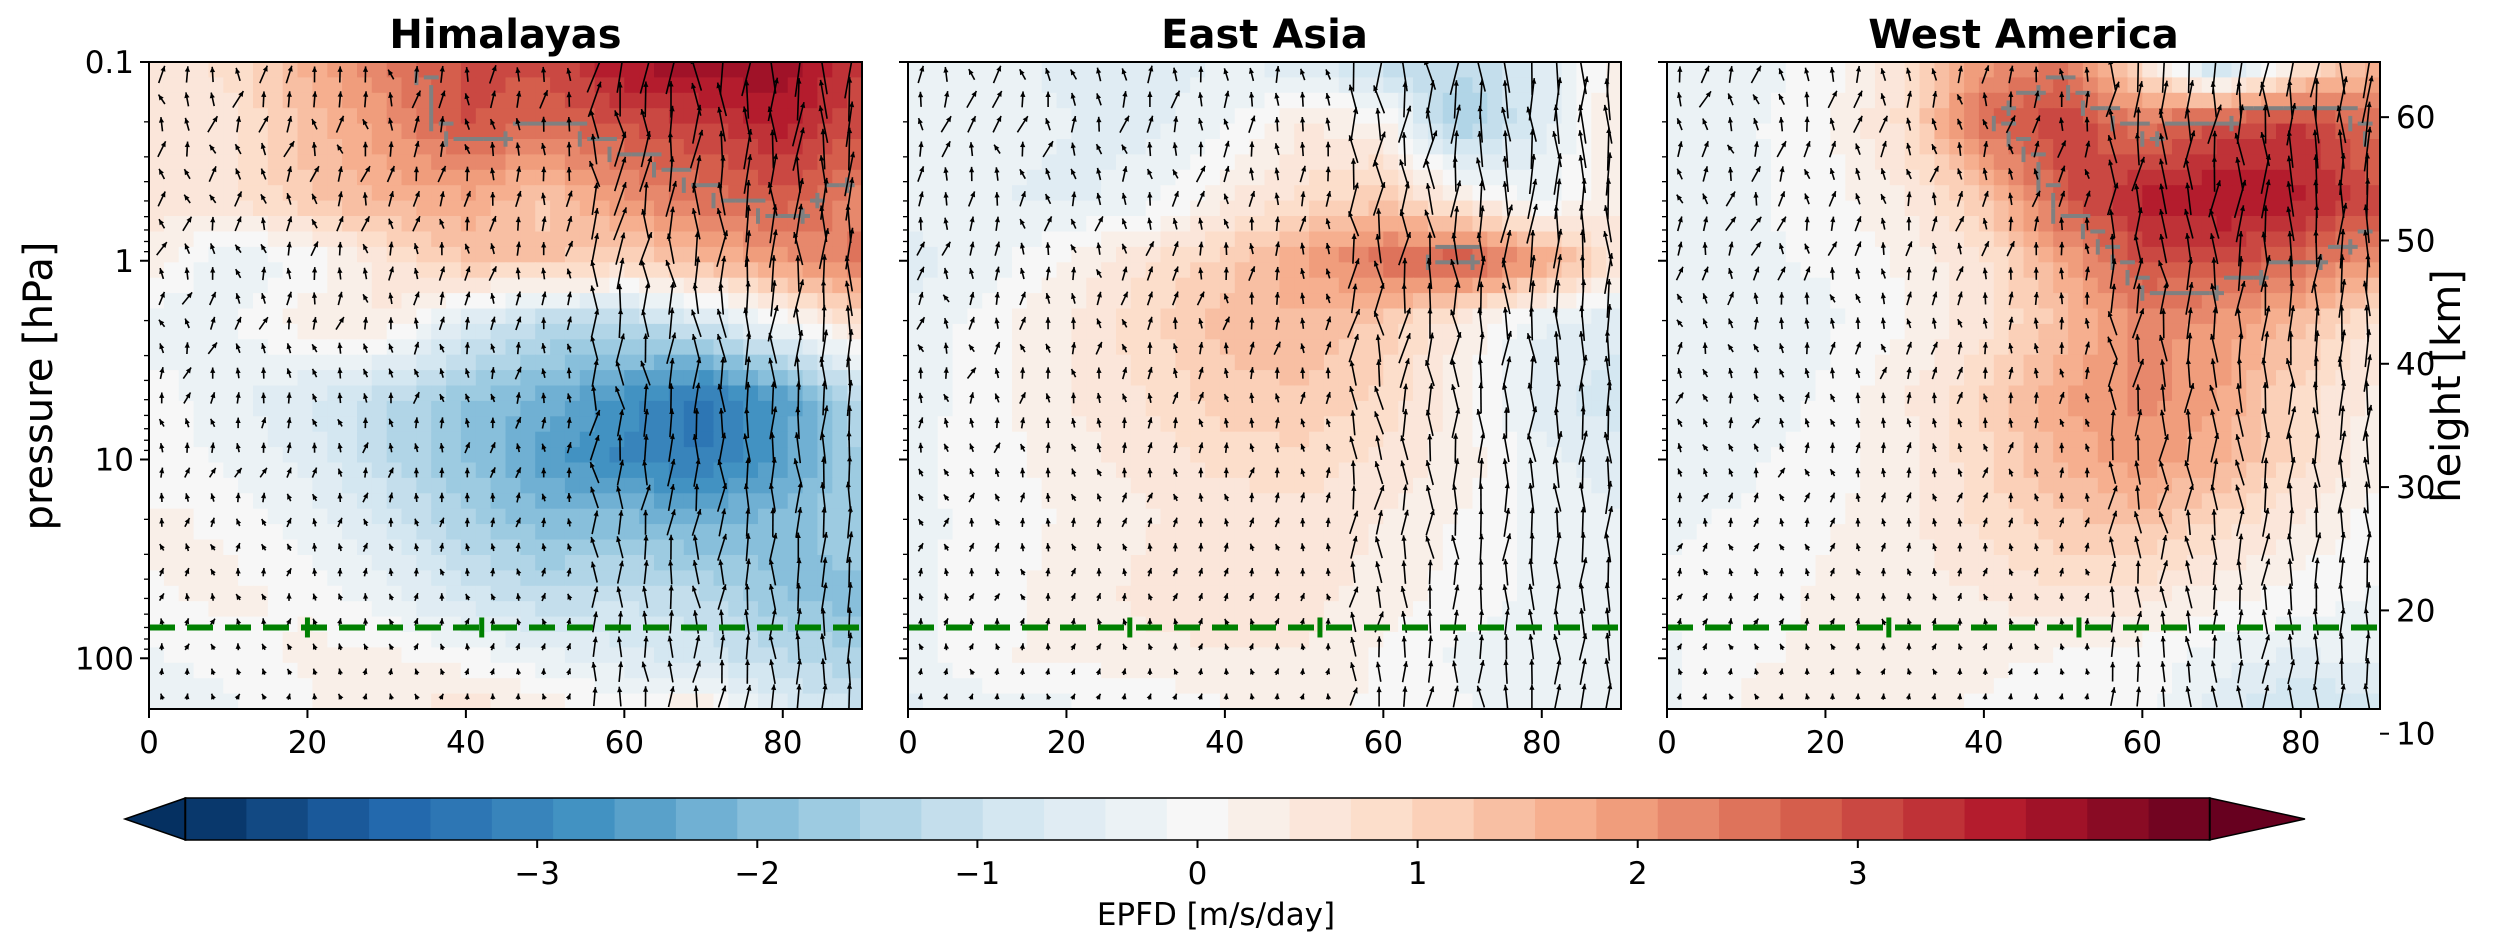 The image size is (2499, 948). What do you see at coordinates (2415, 365) in the screenshot?
I see `right-y-tick-label: 40` at bounding box center [2415, 365].